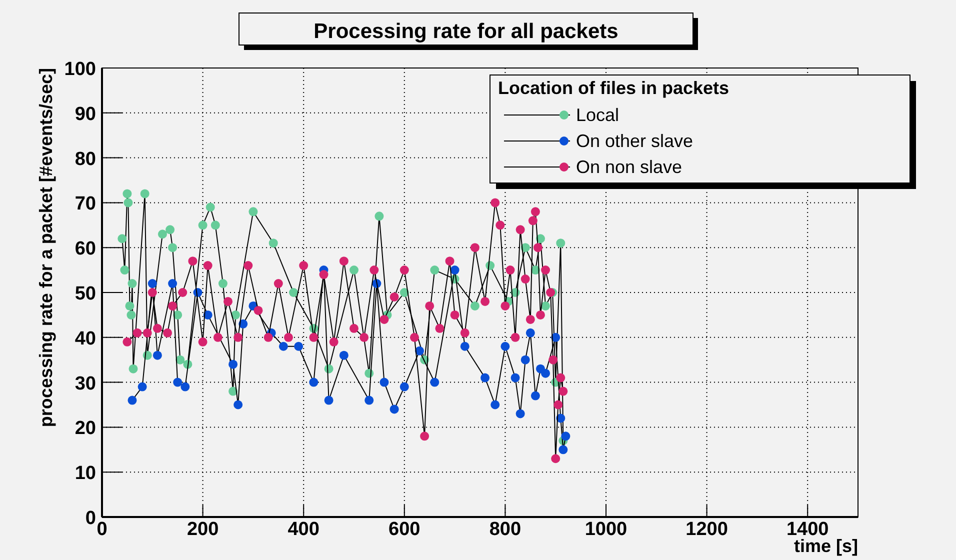 Image resolution: width=956 pixels, height=560 pixels. I want to click on x-tick-label: 400, so click(304, 529).